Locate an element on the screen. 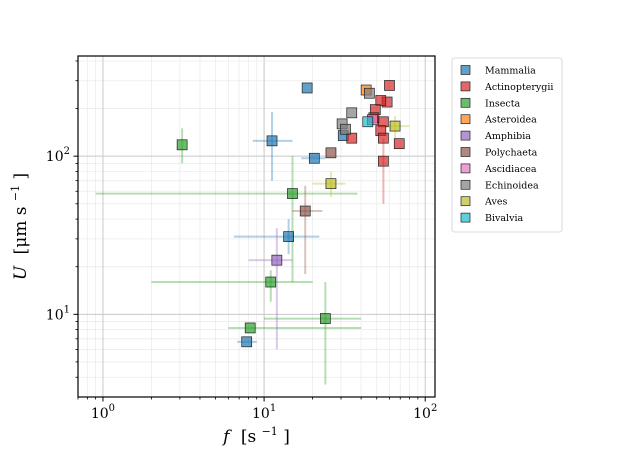  legend-label: Actinopterygii is located at coordinates (518, 87).